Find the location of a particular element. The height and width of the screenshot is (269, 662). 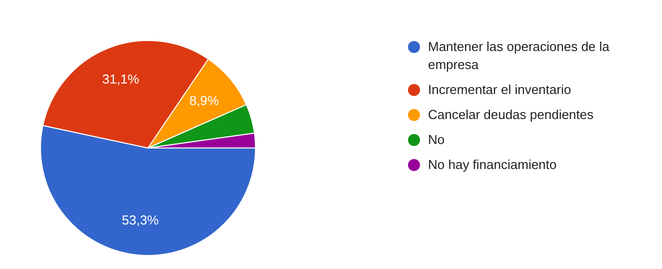

legend-label: Cancelar deudas pendientes is located at coordinates (511, 115).